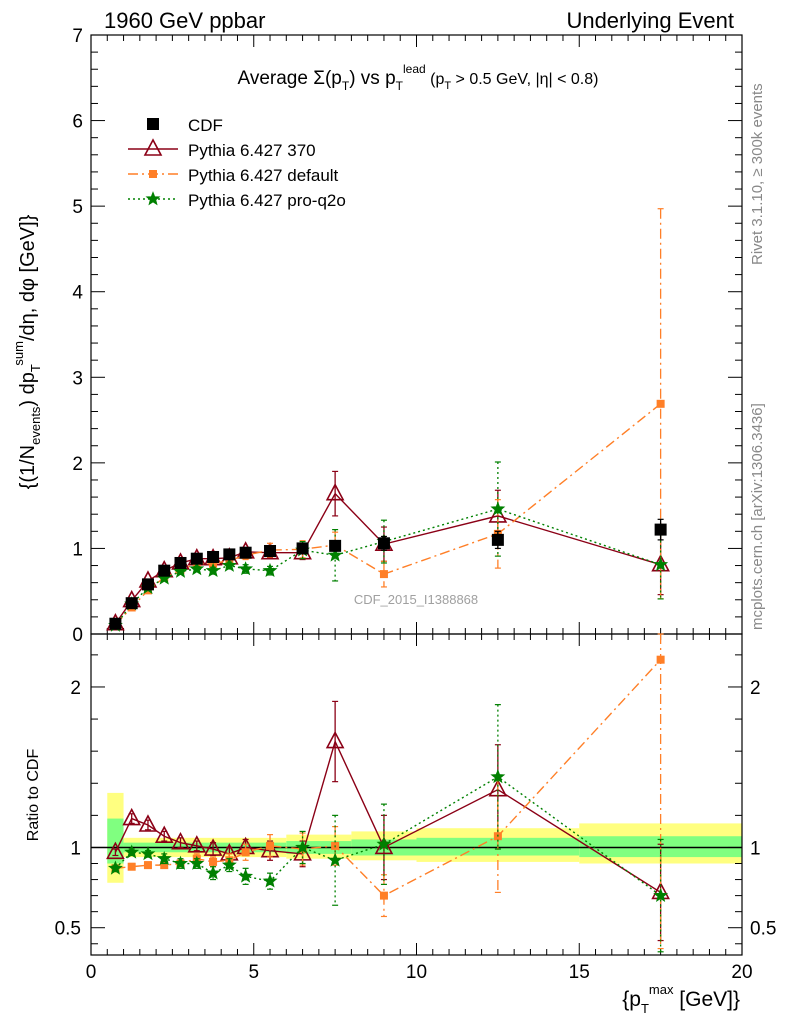 The image size is (786, 1024). What do you see at coordinates (253, 972) in the screenshot?
I see `x-tick-label: 5` at bounding box center [253, 972].